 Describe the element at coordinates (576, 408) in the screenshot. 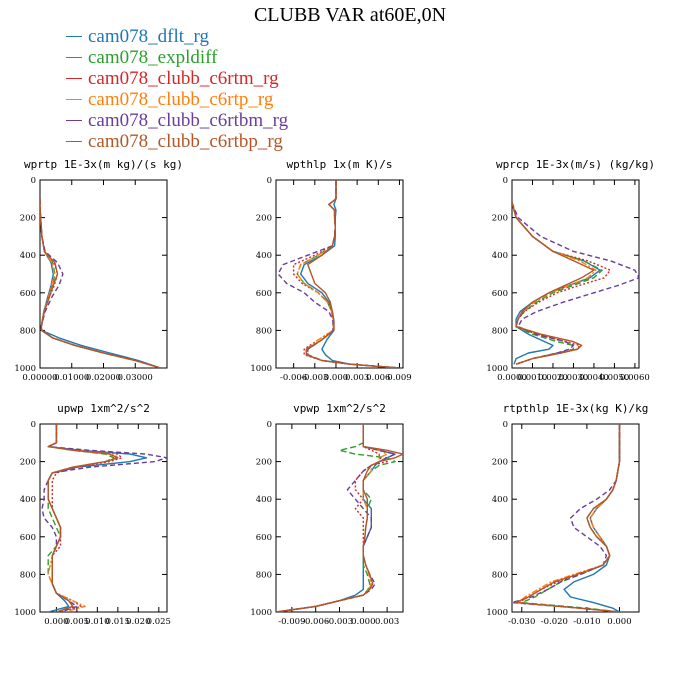

I see `panel-title: rtpthlp 1E-3x(kg K)/kg` at that location.